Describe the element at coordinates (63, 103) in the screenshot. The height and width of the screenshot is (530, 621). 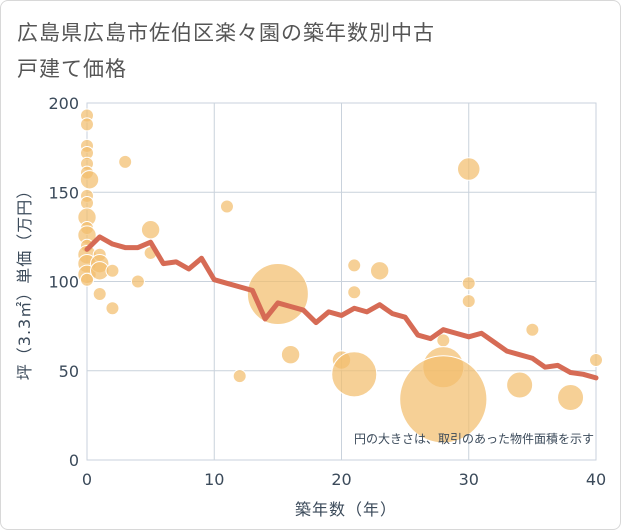
I see `y-tick-label: 200` at that location.